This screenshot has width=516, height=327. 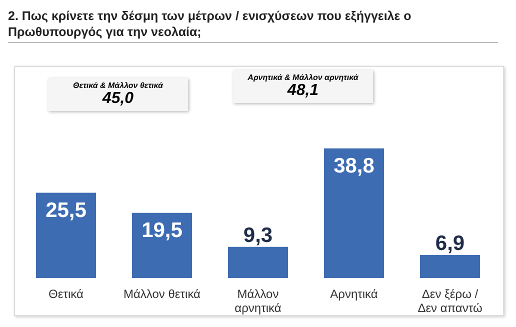 I want to click on x-tick-label: Μάλλον αρνητικά, so click(x=258, y=301).